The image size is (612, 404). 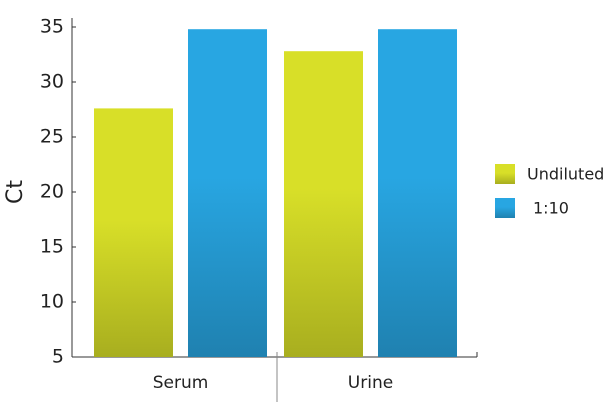 What do you see at coordinates (58, 357) in the screenshot?
I see `y-tick-label: 5` at bounding box center [58, 357].